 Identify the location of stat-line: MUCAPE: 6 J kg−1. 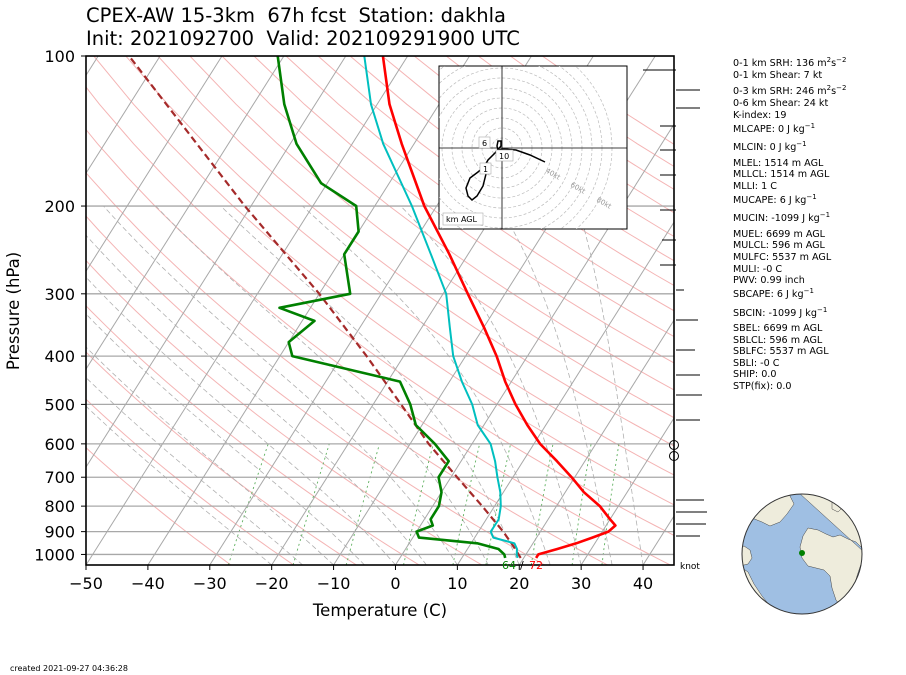
(775, 199).